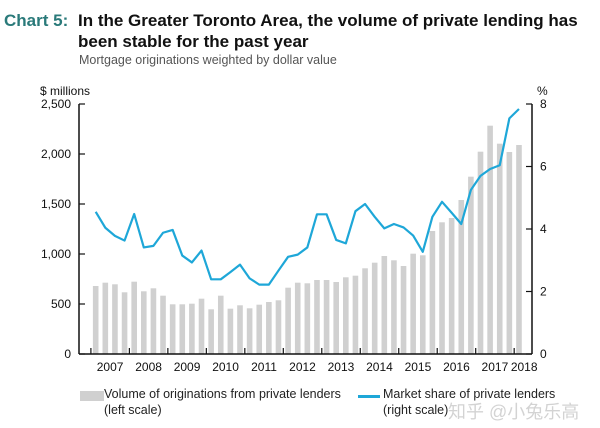 The height and width of the screenshot is (428, 600). I want to click on left-tick-label: 2,500, so click(56, 104).